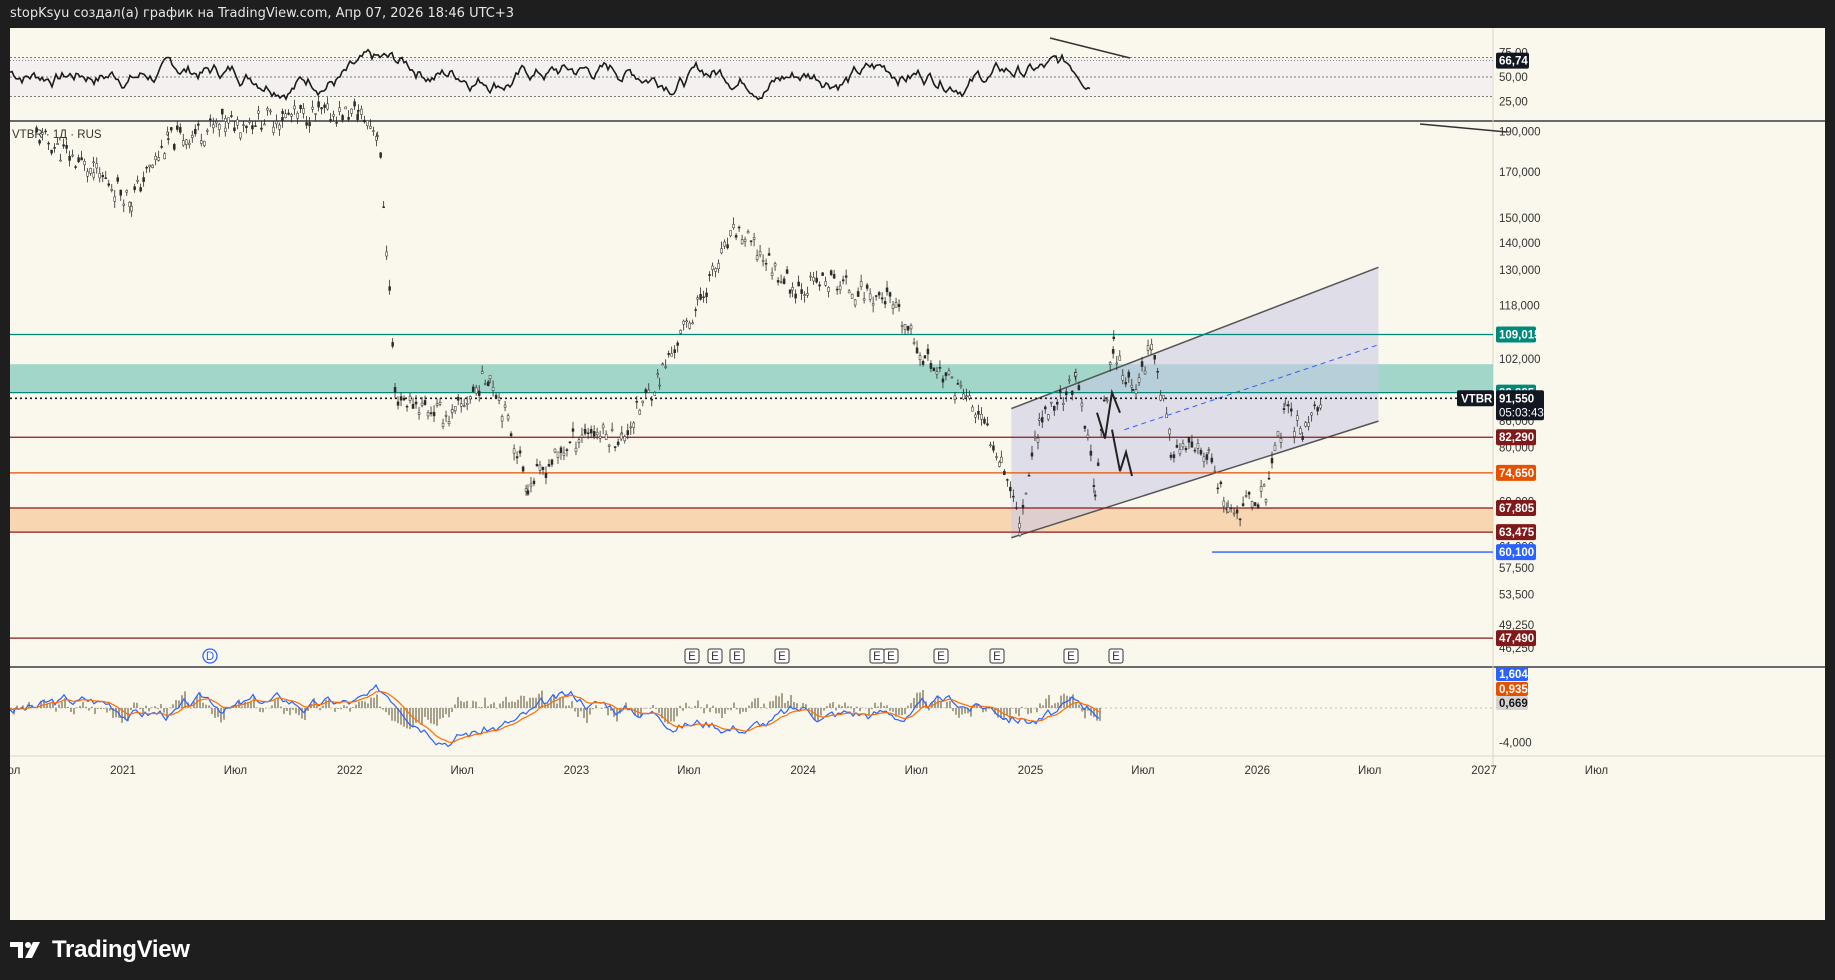  What do you see at coordinates (1512, 703) in the screenshot?
I see `macd-tag-2: 0,669` at bounding box center [1512, 703].